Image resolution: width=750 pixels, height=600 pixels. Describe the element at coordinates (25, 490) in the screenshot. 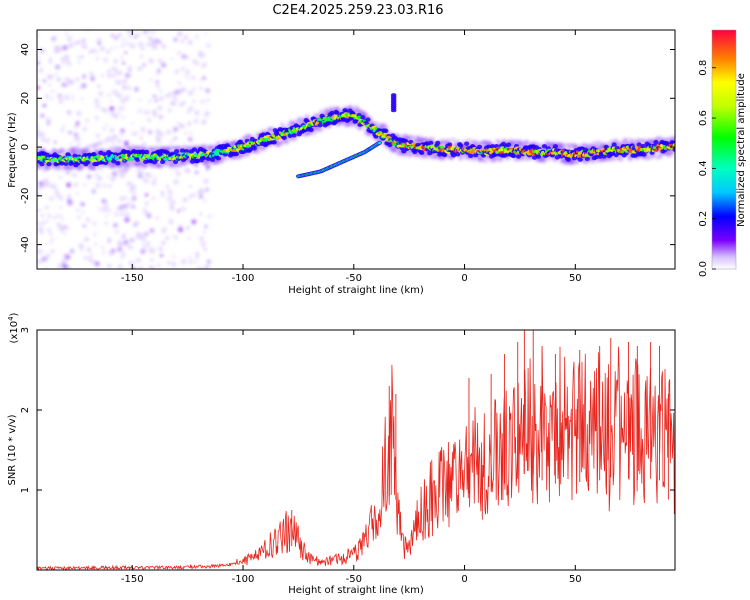

I see `y-tick-label: 1` at that location.